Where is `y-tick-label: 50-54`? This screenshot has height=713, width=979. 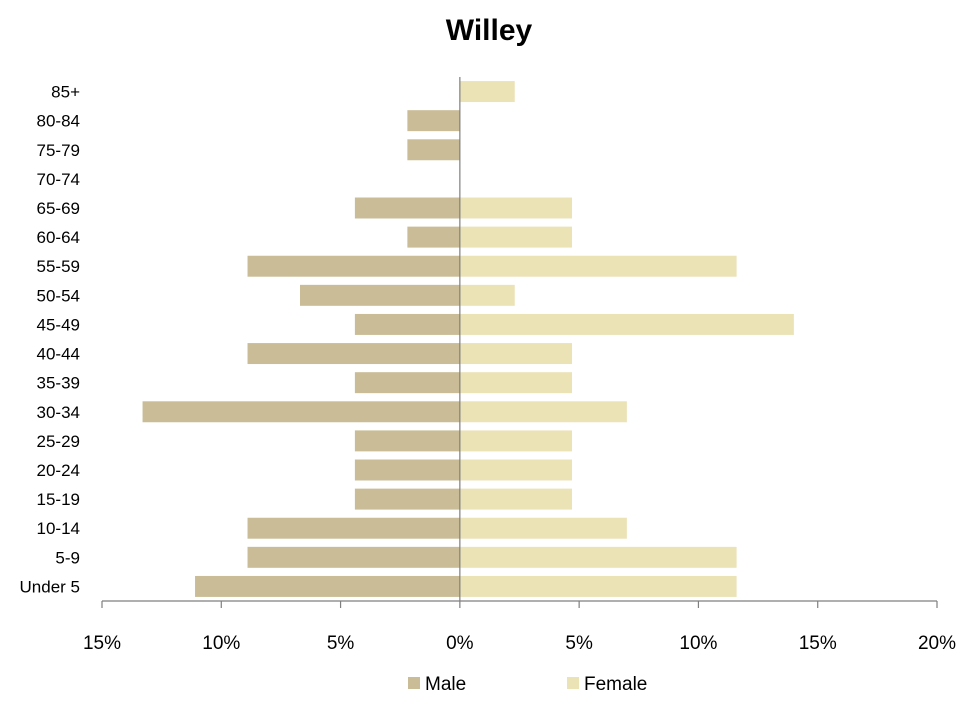
y-tick-label: 50-54 is located at coordinates (58, 295).